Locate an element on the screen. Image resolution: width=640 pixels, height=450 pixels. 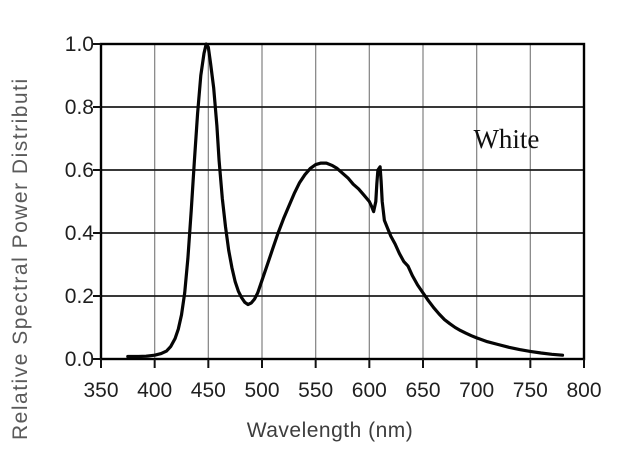
x-tick-label: 350 is located at coordinates (100, 390).